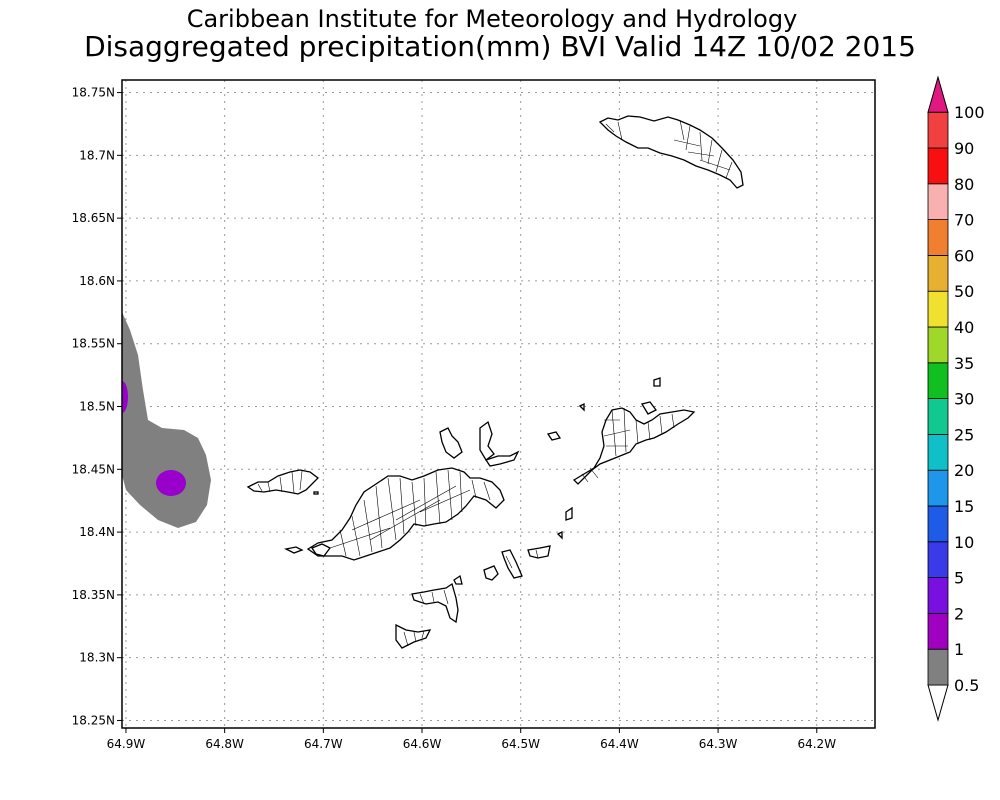 Image resolution: width=1000 pixels, height=800 pixels. What do you see at coordinates (93, 720) in the screenshot?
I see `y-tick-label: 18.25N` at bounding box center [93, 720].